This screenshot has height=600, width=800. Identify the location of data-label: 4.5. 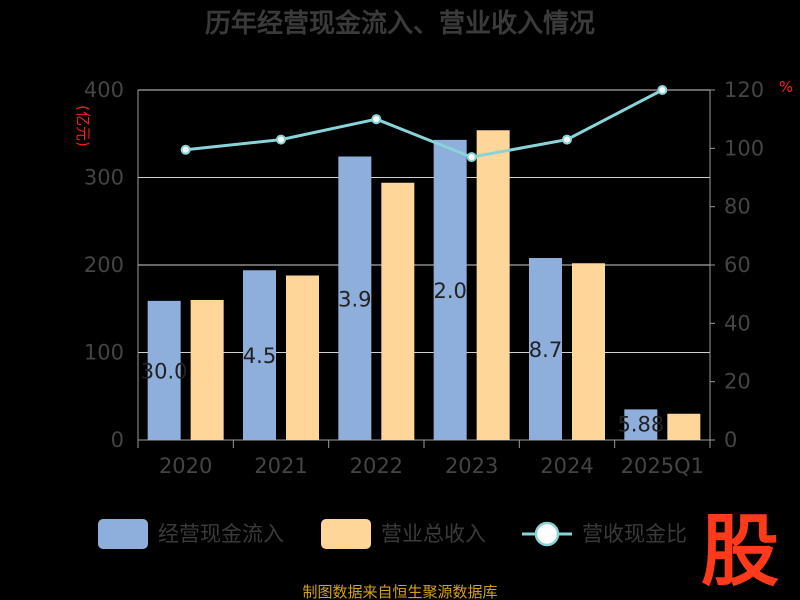
(259, 356).